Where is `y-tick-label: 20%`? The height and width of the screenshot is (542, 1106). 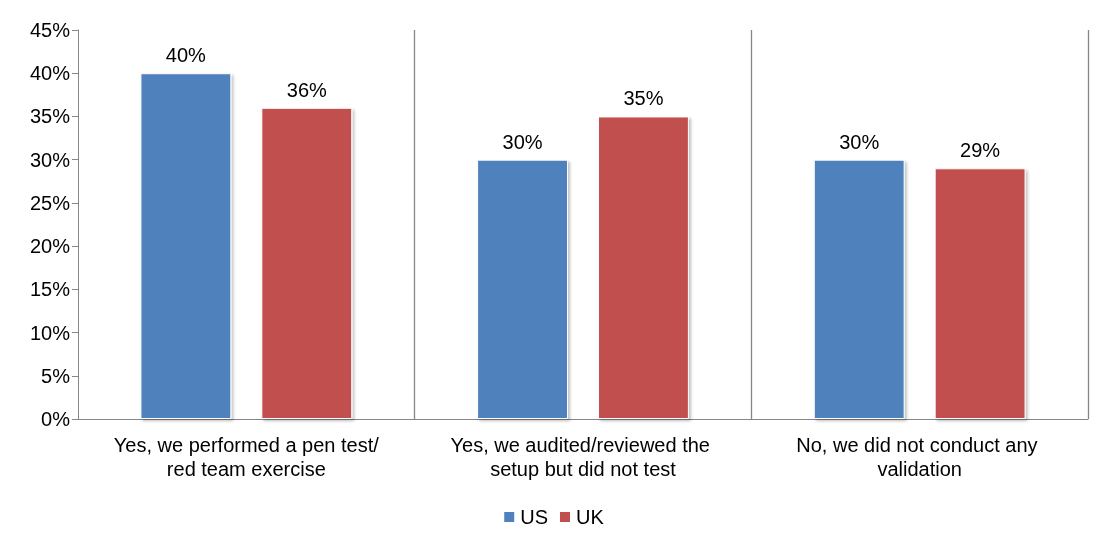
y-tick-label: 20% is located at coordinates (50, 246).